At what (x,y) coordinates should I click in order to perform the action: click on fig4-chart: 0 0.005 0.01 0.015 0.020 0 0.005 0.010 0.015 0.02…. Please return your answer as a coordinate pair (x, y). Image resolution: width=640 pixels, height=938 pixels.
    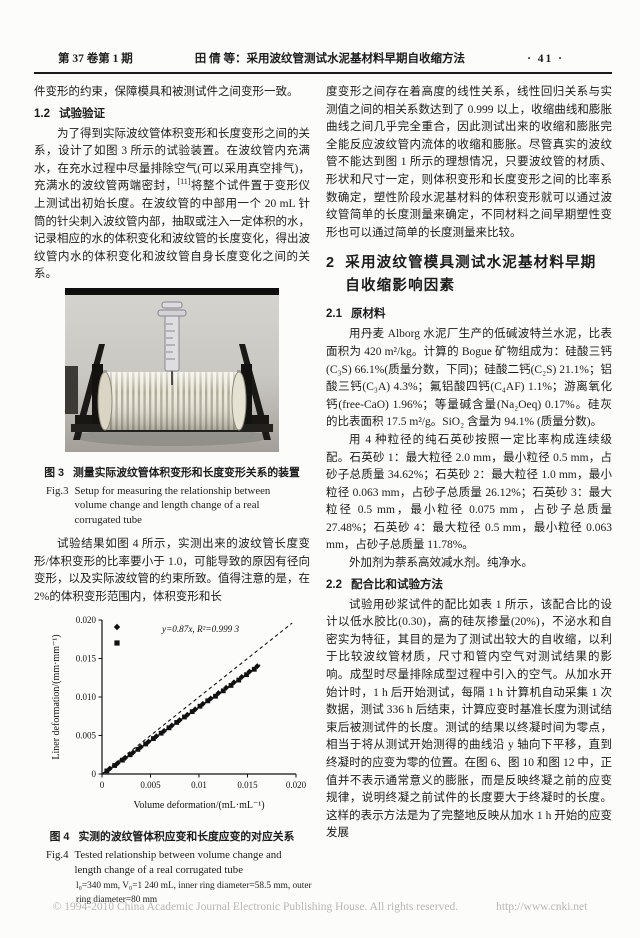
    Looking at the image, I should click on (178, 716).